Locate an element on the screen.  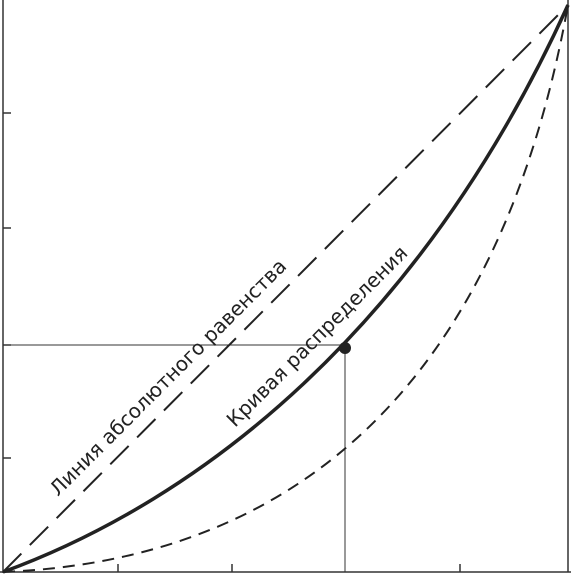
point is located at coordinates (345, 348).